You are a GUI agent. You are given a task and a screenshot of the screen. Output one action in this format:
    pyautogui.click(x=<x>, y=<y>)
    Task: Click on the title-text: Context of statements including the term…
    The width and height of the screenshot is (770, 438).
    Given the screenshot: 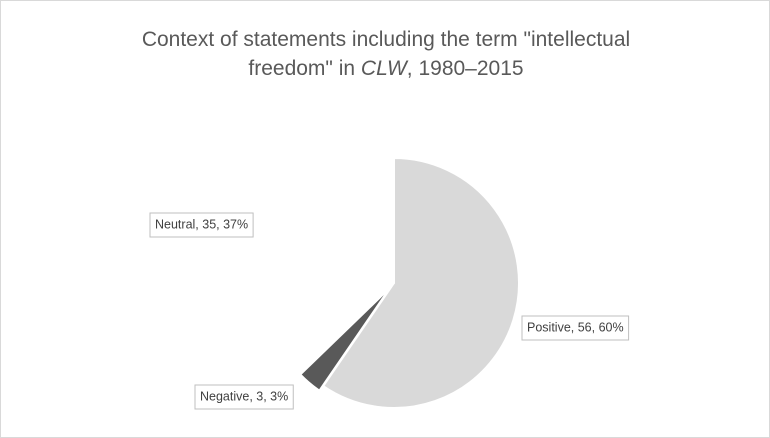 What is the action you would take?
    pyautogui.click(x=386, y=54)
    